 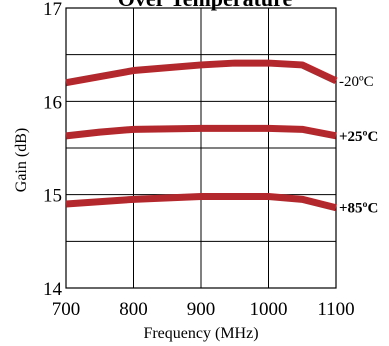 What do you see at coordinates (201, 309) in the screenshot?
I see `x-tick-label: 900` at bounding box center [201, 309].